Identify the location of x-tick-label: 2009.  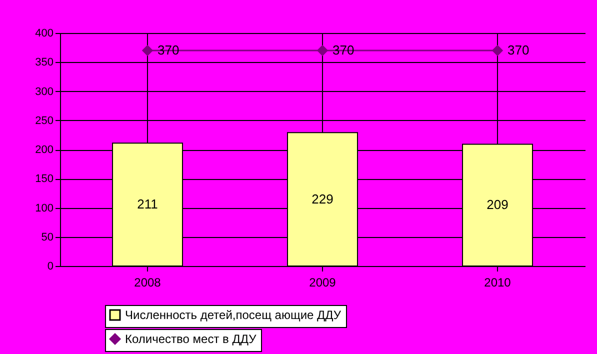
(322, 283).